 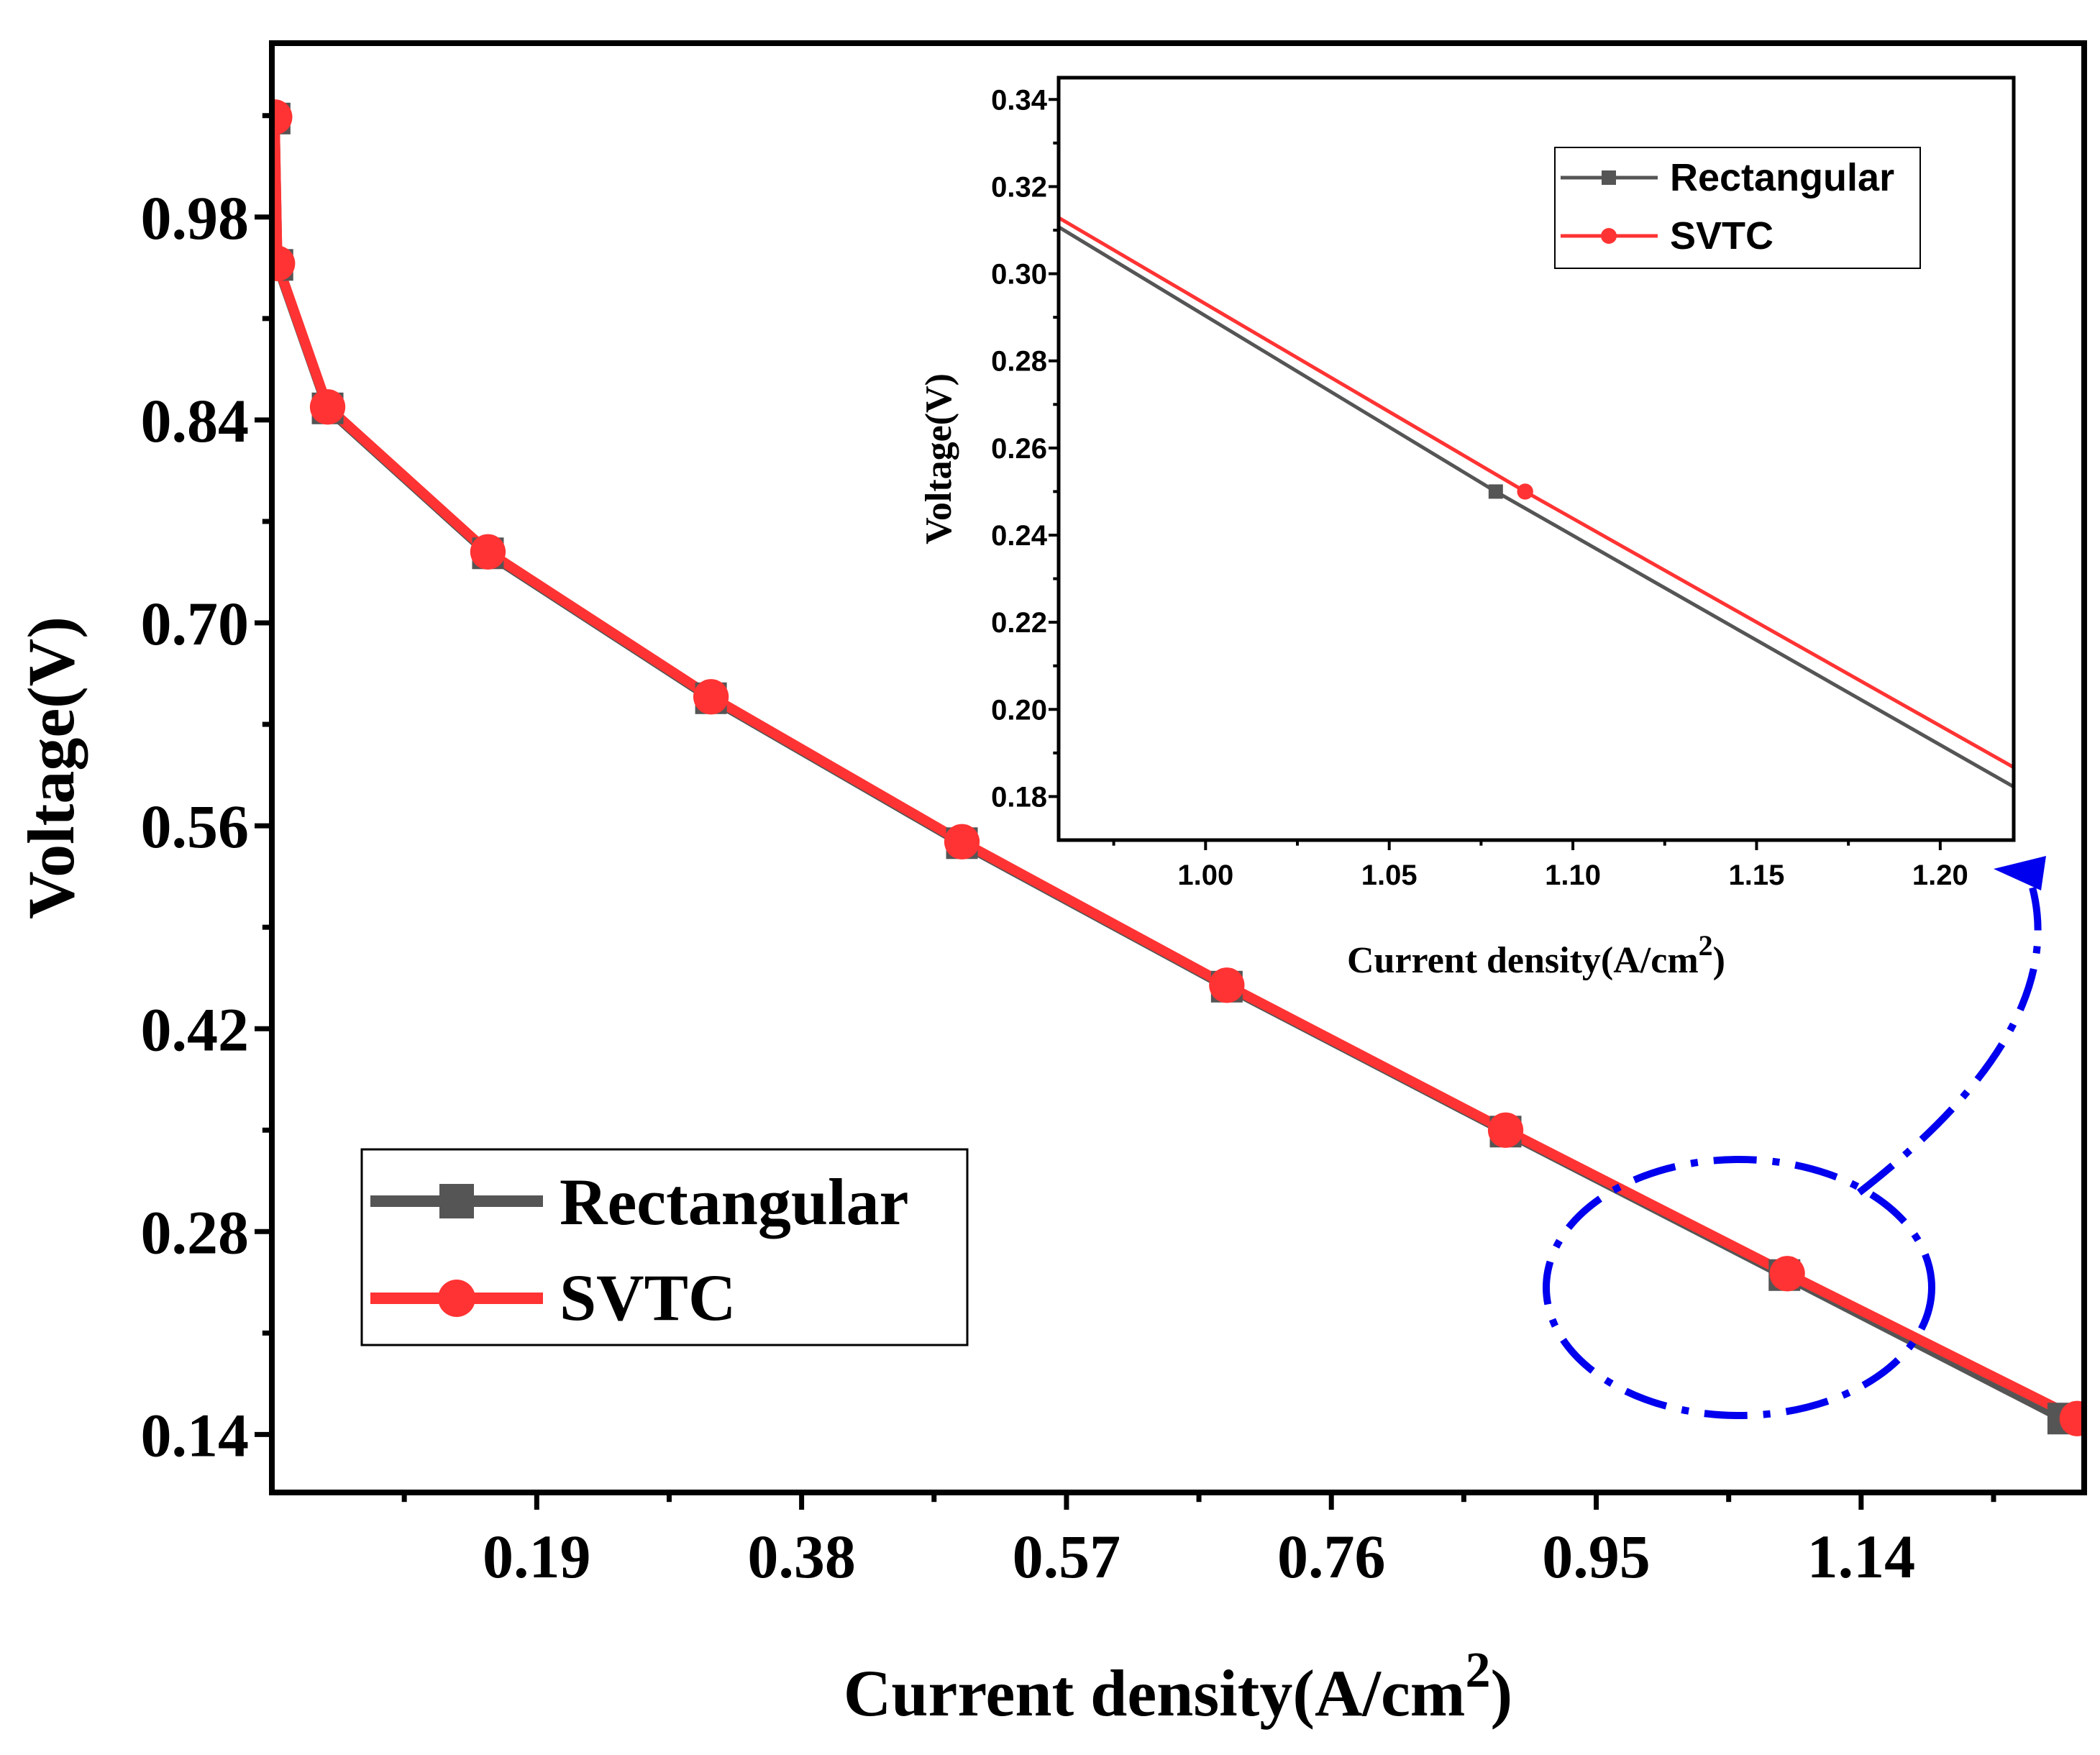 What do you see at coordinates (1019, 187) in the screenshot?
I see `inset-y-tick-label: 0.32` at bounding box center [1019, 187].